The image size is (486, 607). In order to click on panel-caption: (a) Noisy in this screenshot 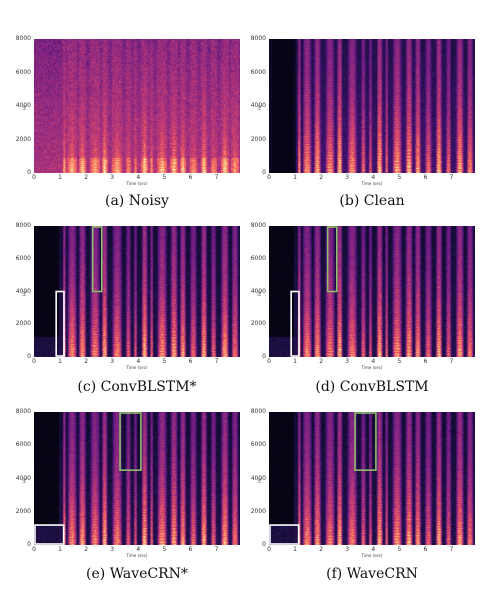, I will do `click(137, 201)`.